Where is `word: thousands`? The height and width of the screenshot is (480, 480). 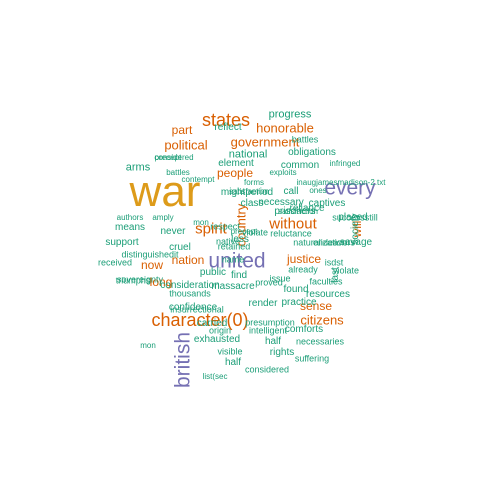 word: thousands is located at coordinates (190, 293).